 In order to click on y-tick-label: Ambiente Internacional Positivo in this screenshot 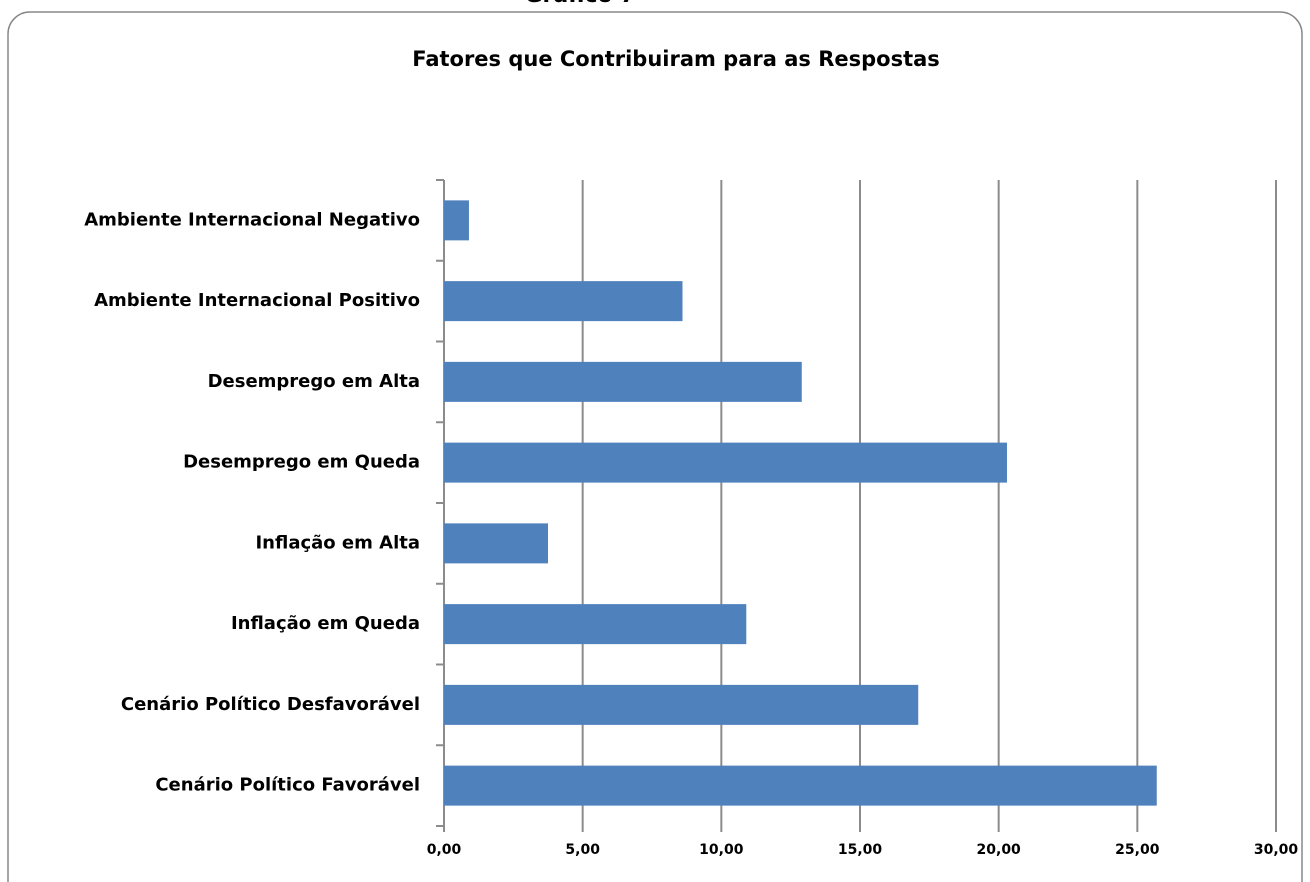, I will do `click(257, 300)`.